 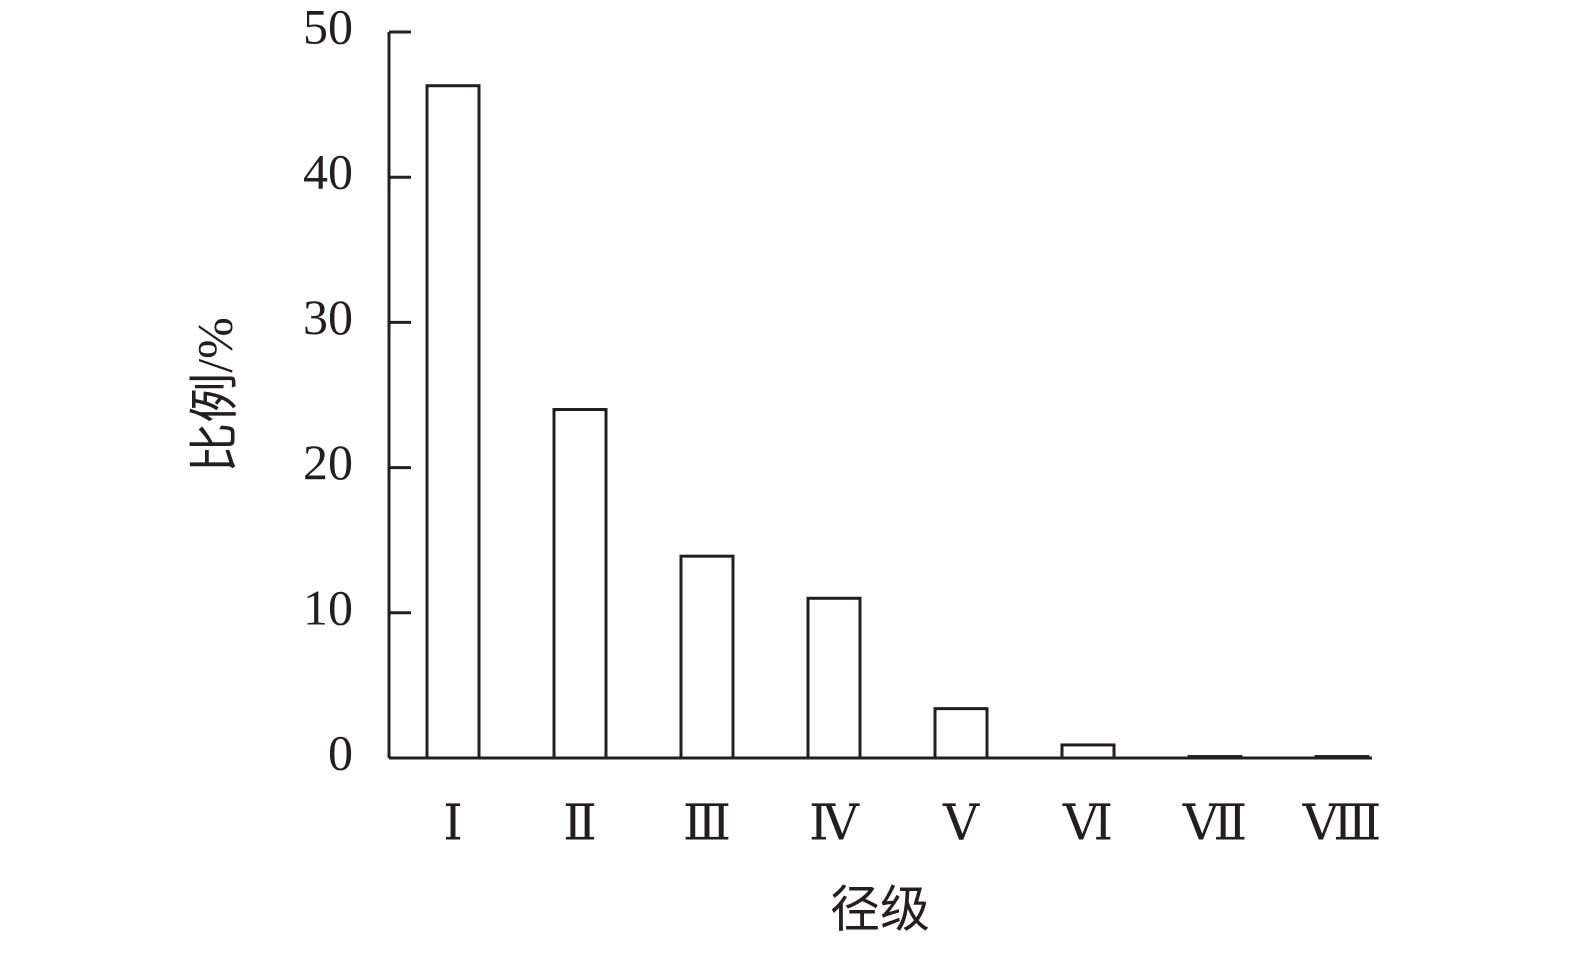 What do you see at coordinates (880, 909) in the screenshot?
I see `x-axis-label: 径级` at bounding box center [880, 909].